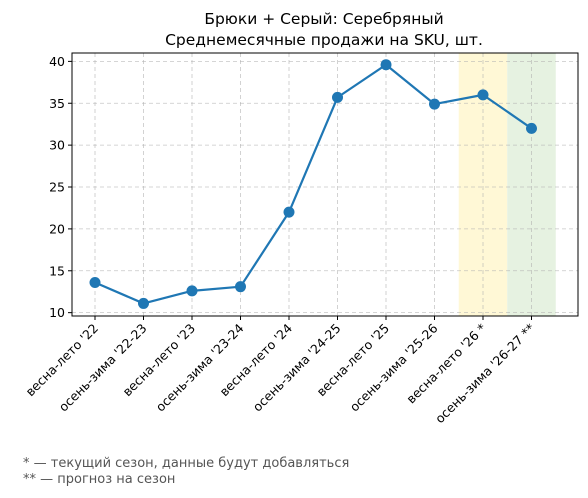 This screenshot has width=588, height=498. What do you see at coordinates (103, 368) in the screenshot?
I see `x-tick-label: осень-зима '22-23` at bounding box center [103, 368].